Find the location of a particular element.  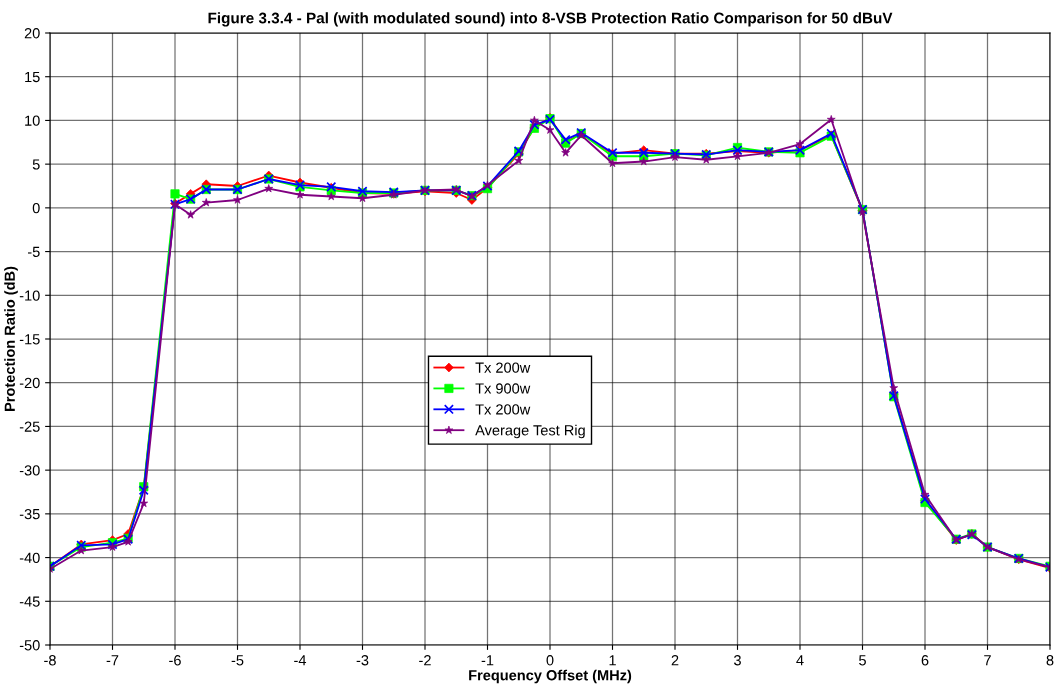

y-tick-label: -30 is located at coordinates (29, 470).